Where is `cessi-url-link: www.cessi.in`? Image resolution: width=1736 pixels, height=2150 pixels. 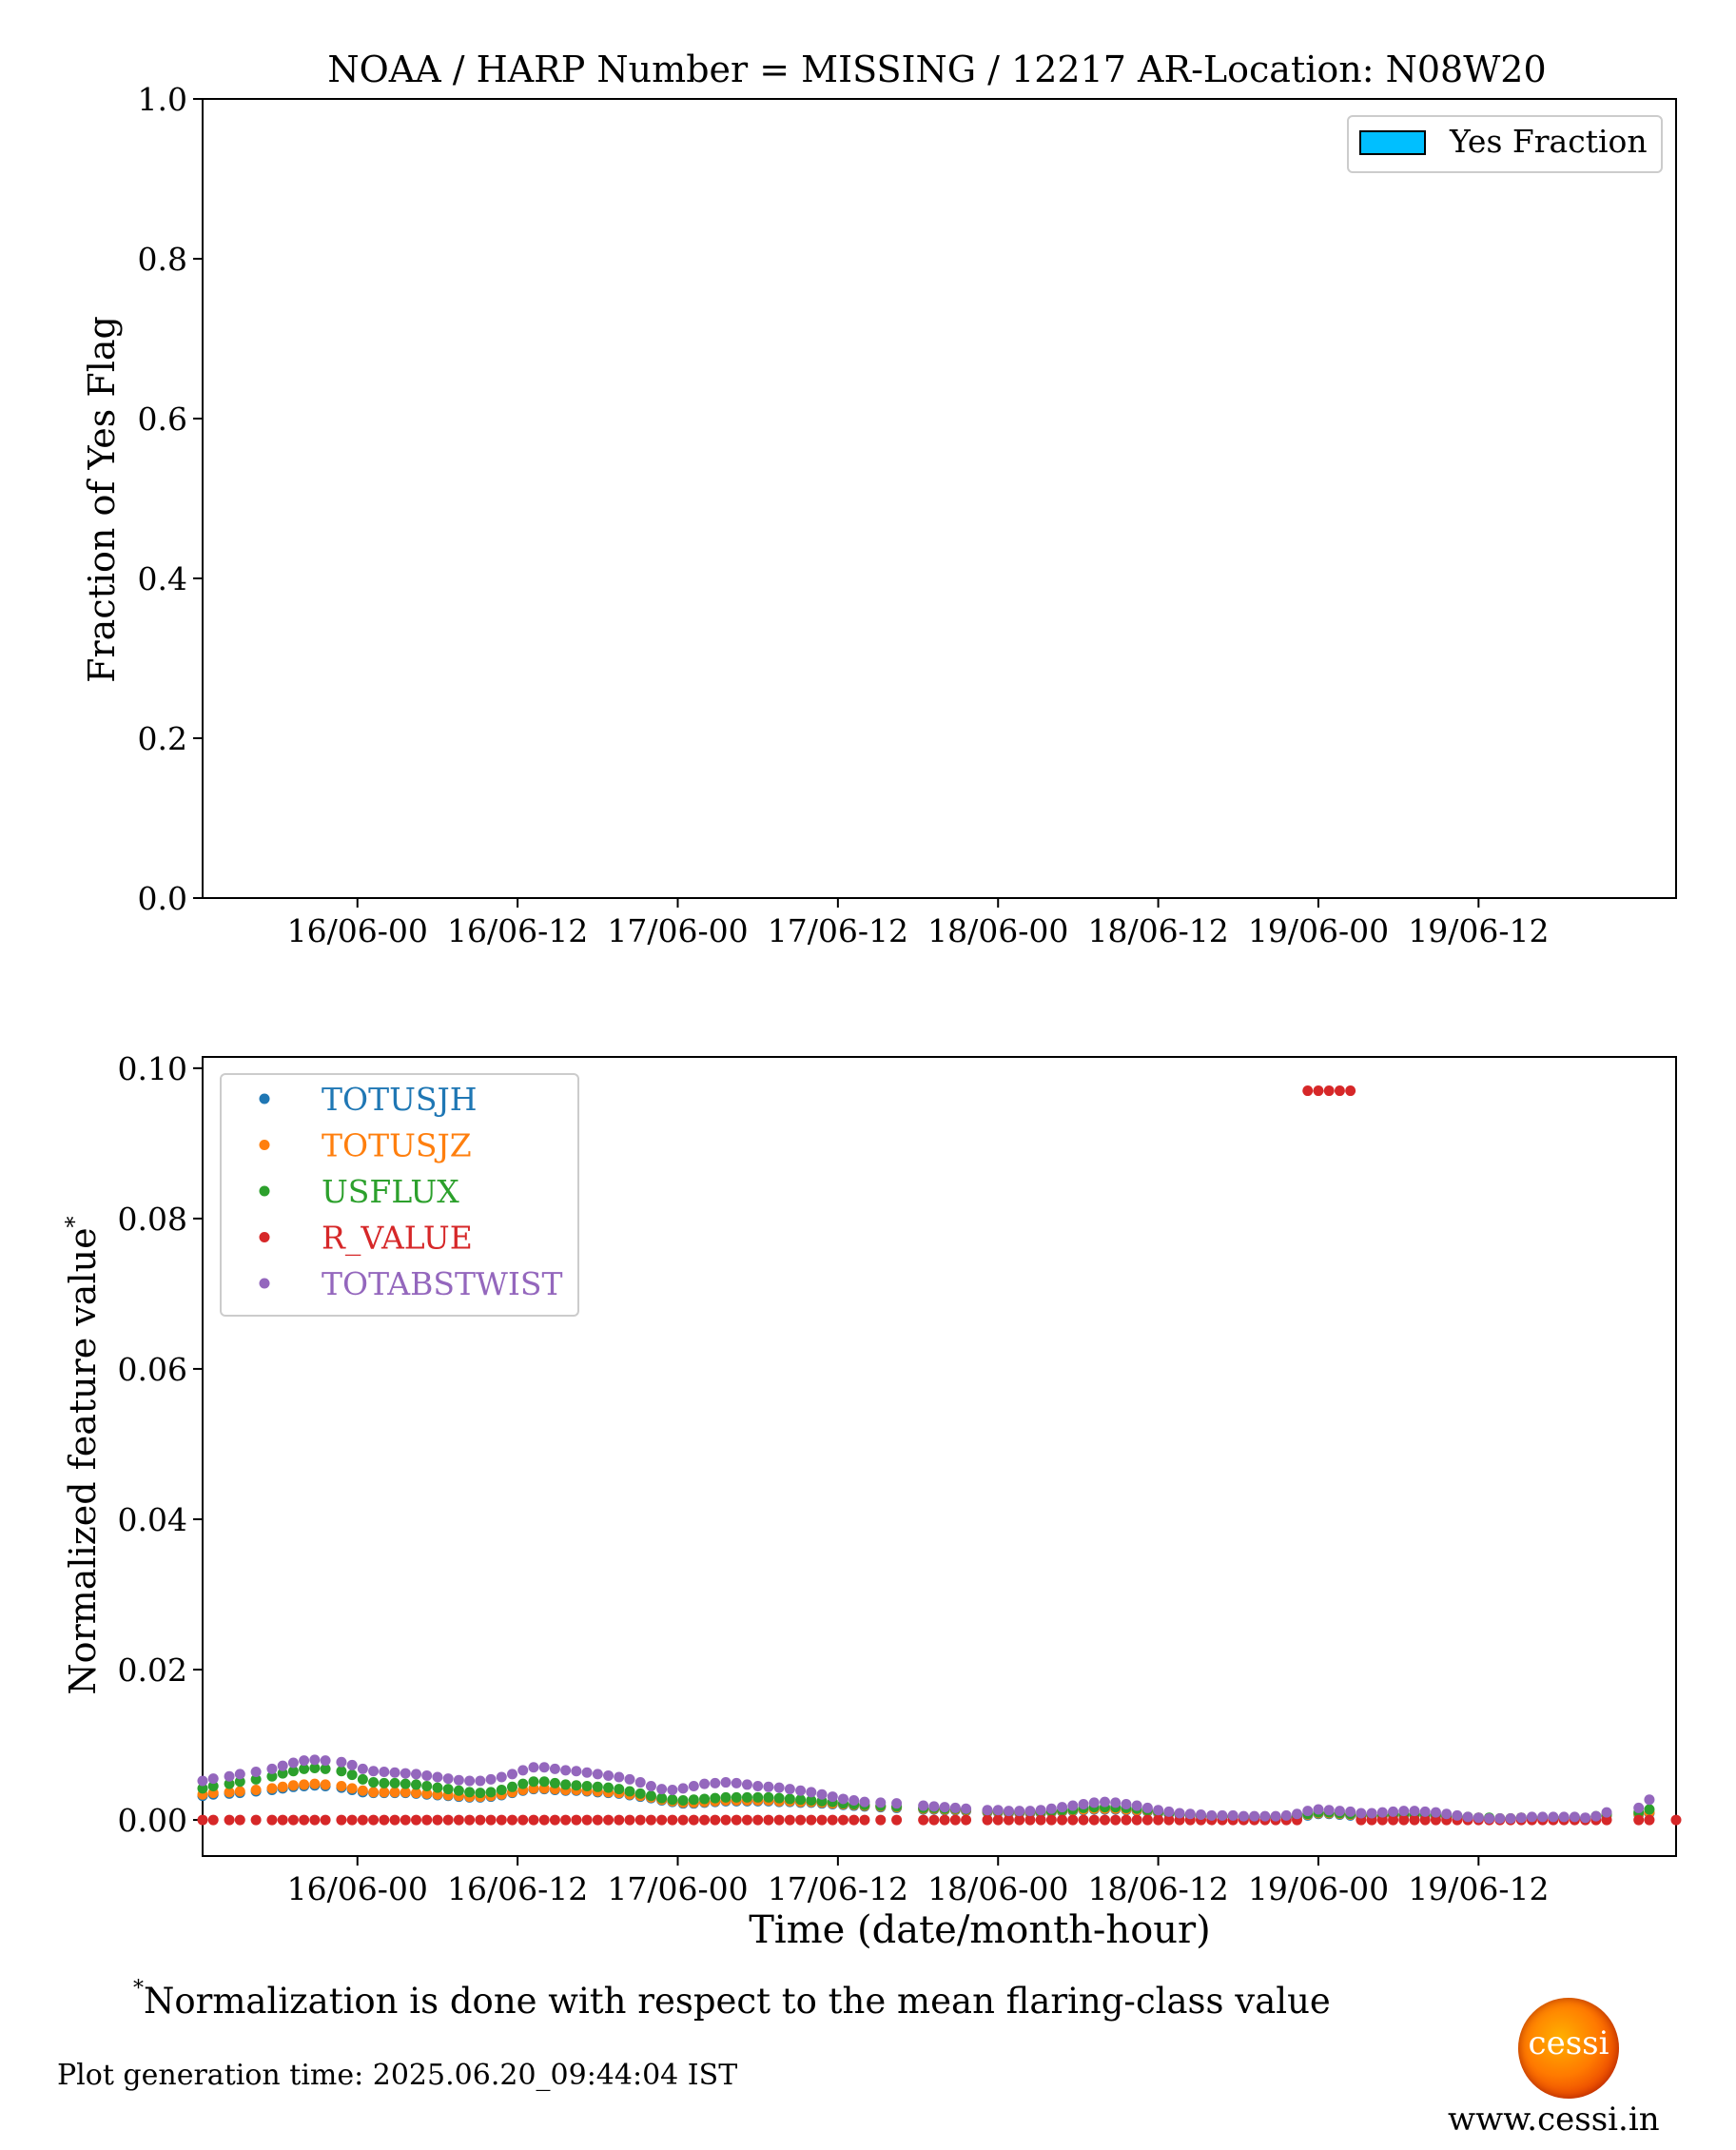 cessi-url-link: www.cessi.in is located at coordinates (1554, 2120).